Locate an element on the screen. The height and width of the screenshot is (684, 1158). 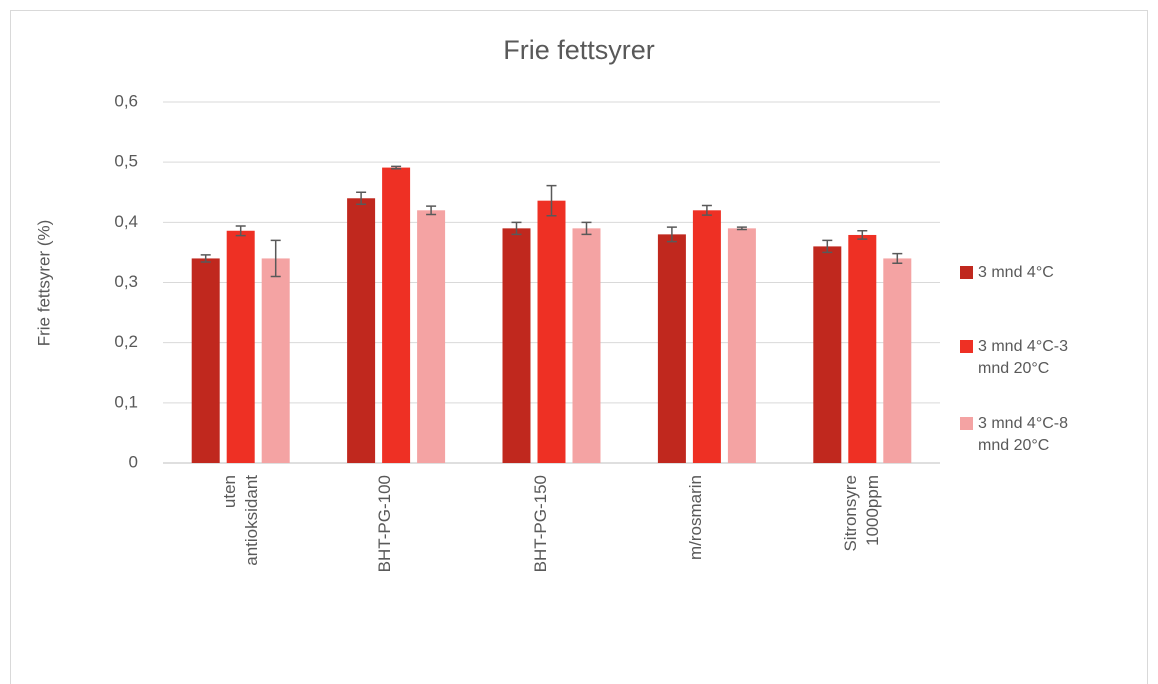
y-tick-label: 0 is located at coordinates (133, 461).